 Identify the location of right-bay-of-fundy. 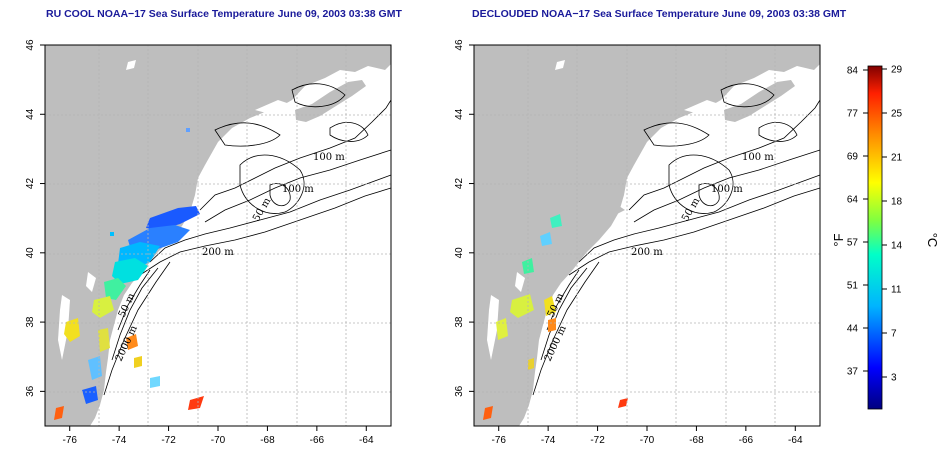
(701, 107).